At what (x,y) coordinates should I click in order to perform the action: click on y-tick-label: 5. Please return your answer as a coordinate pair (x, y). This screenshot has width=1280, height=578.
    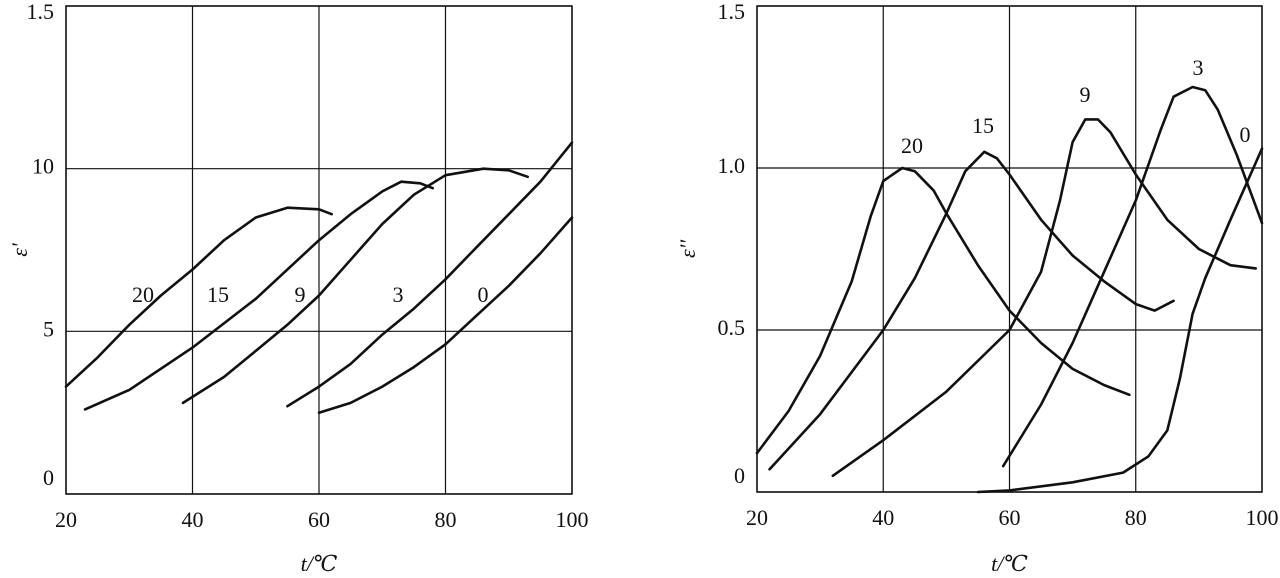
    Looking at the image, I should click on (48, 328).